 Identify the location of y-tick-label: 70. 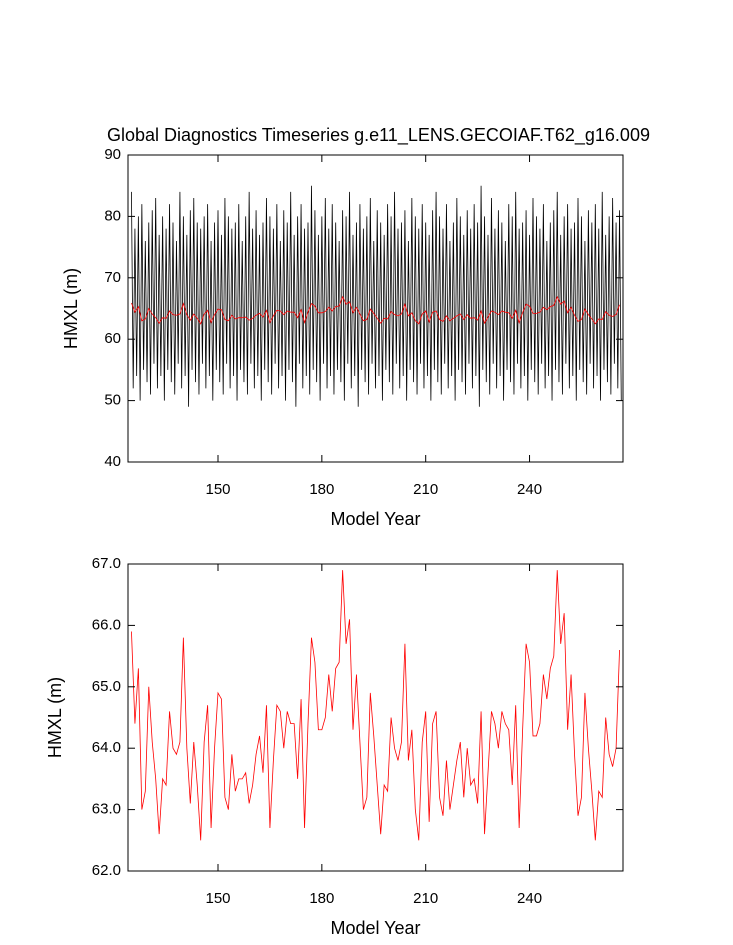
(112, 277).